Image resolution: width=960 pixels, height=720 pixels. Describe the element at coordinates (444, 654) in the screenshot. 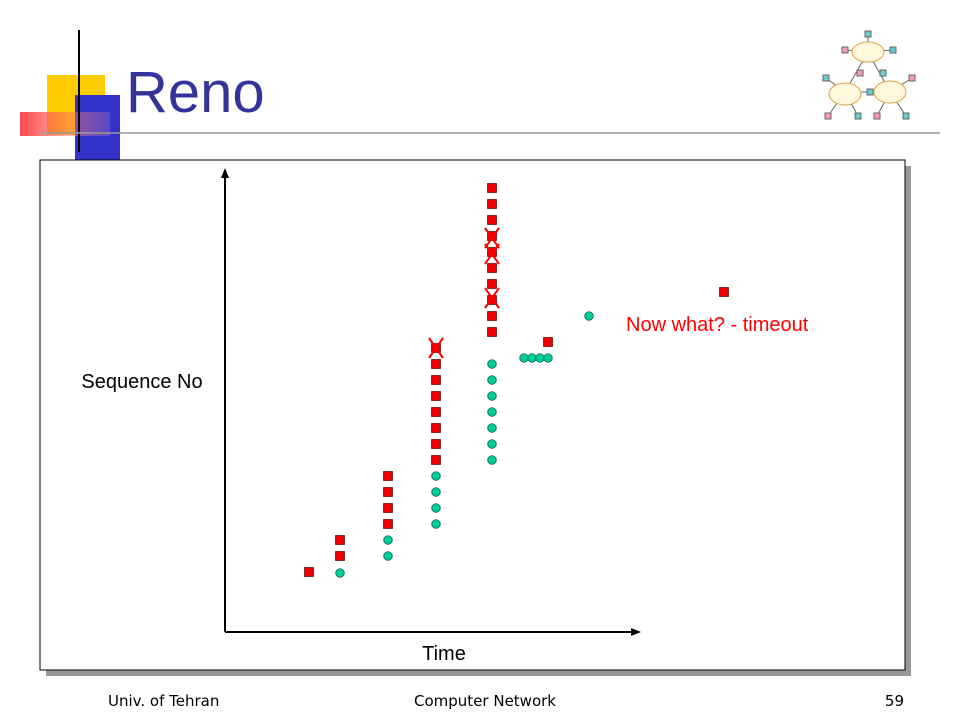

I see `x-axis-label: Time` at that location.